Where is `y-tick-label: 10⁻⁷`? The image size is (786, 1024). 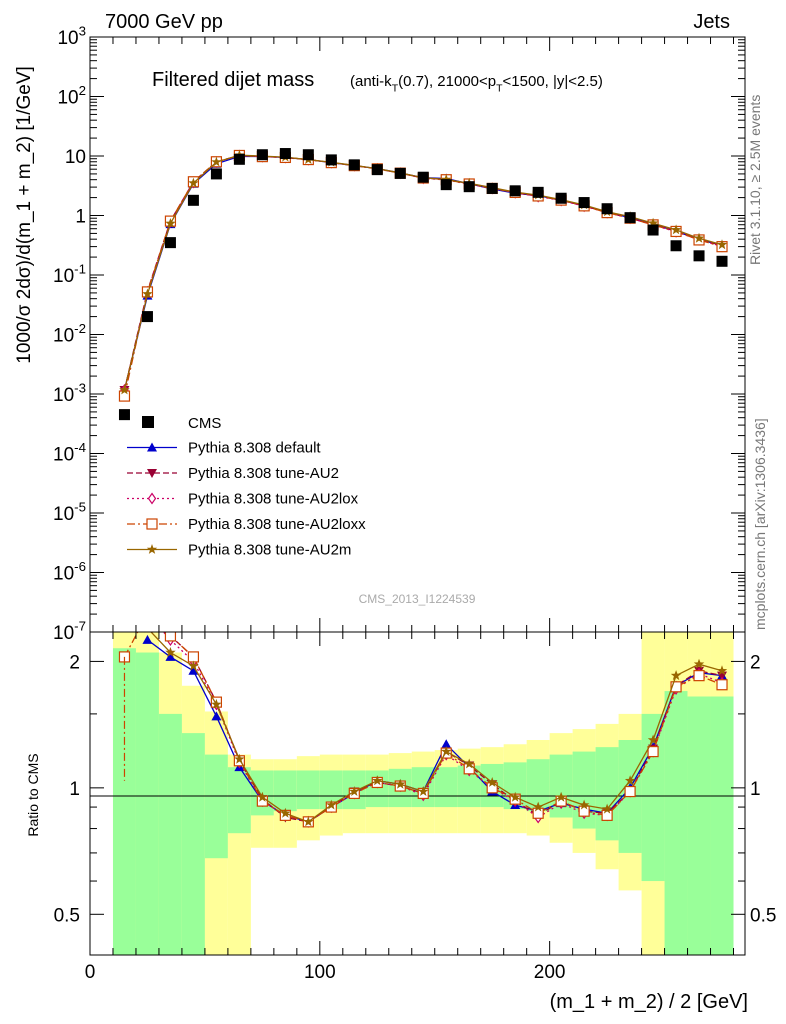 y-tick-label: 10⁻⁷ is located at coordinates (69, 631).